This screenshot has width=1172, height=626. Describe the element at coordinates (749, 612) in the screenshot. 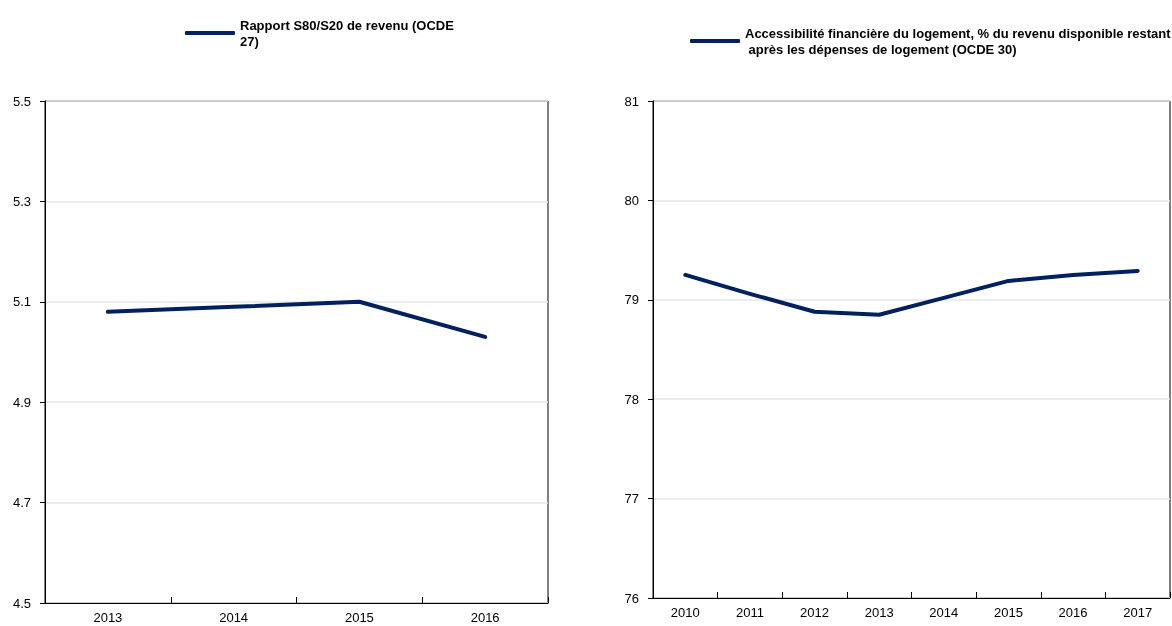

I see `x-tick-label: 2011` at that location.